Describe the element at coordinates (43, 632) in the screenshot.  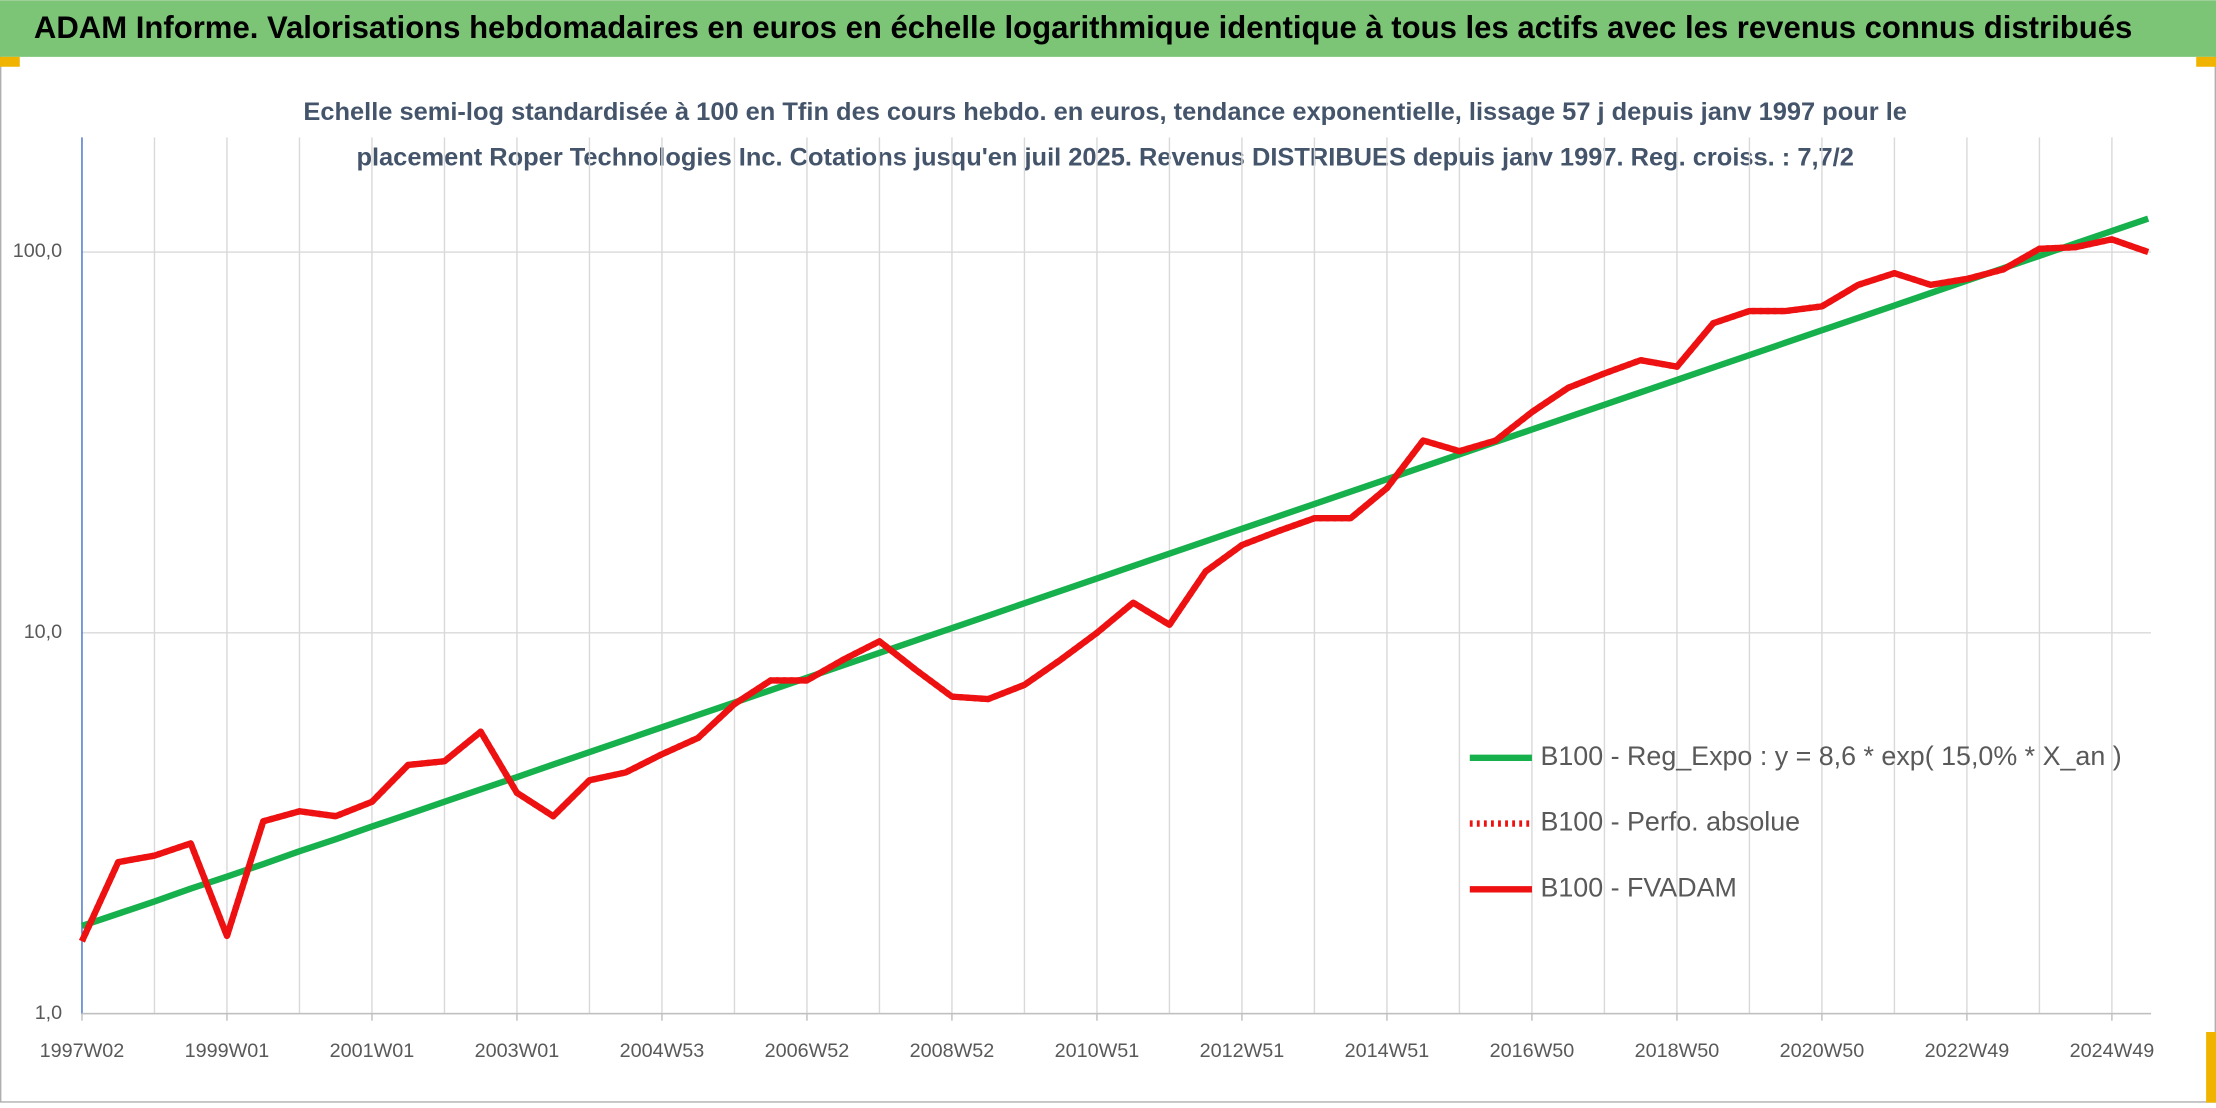
I see `y-tick-label: 10,0` at that location.